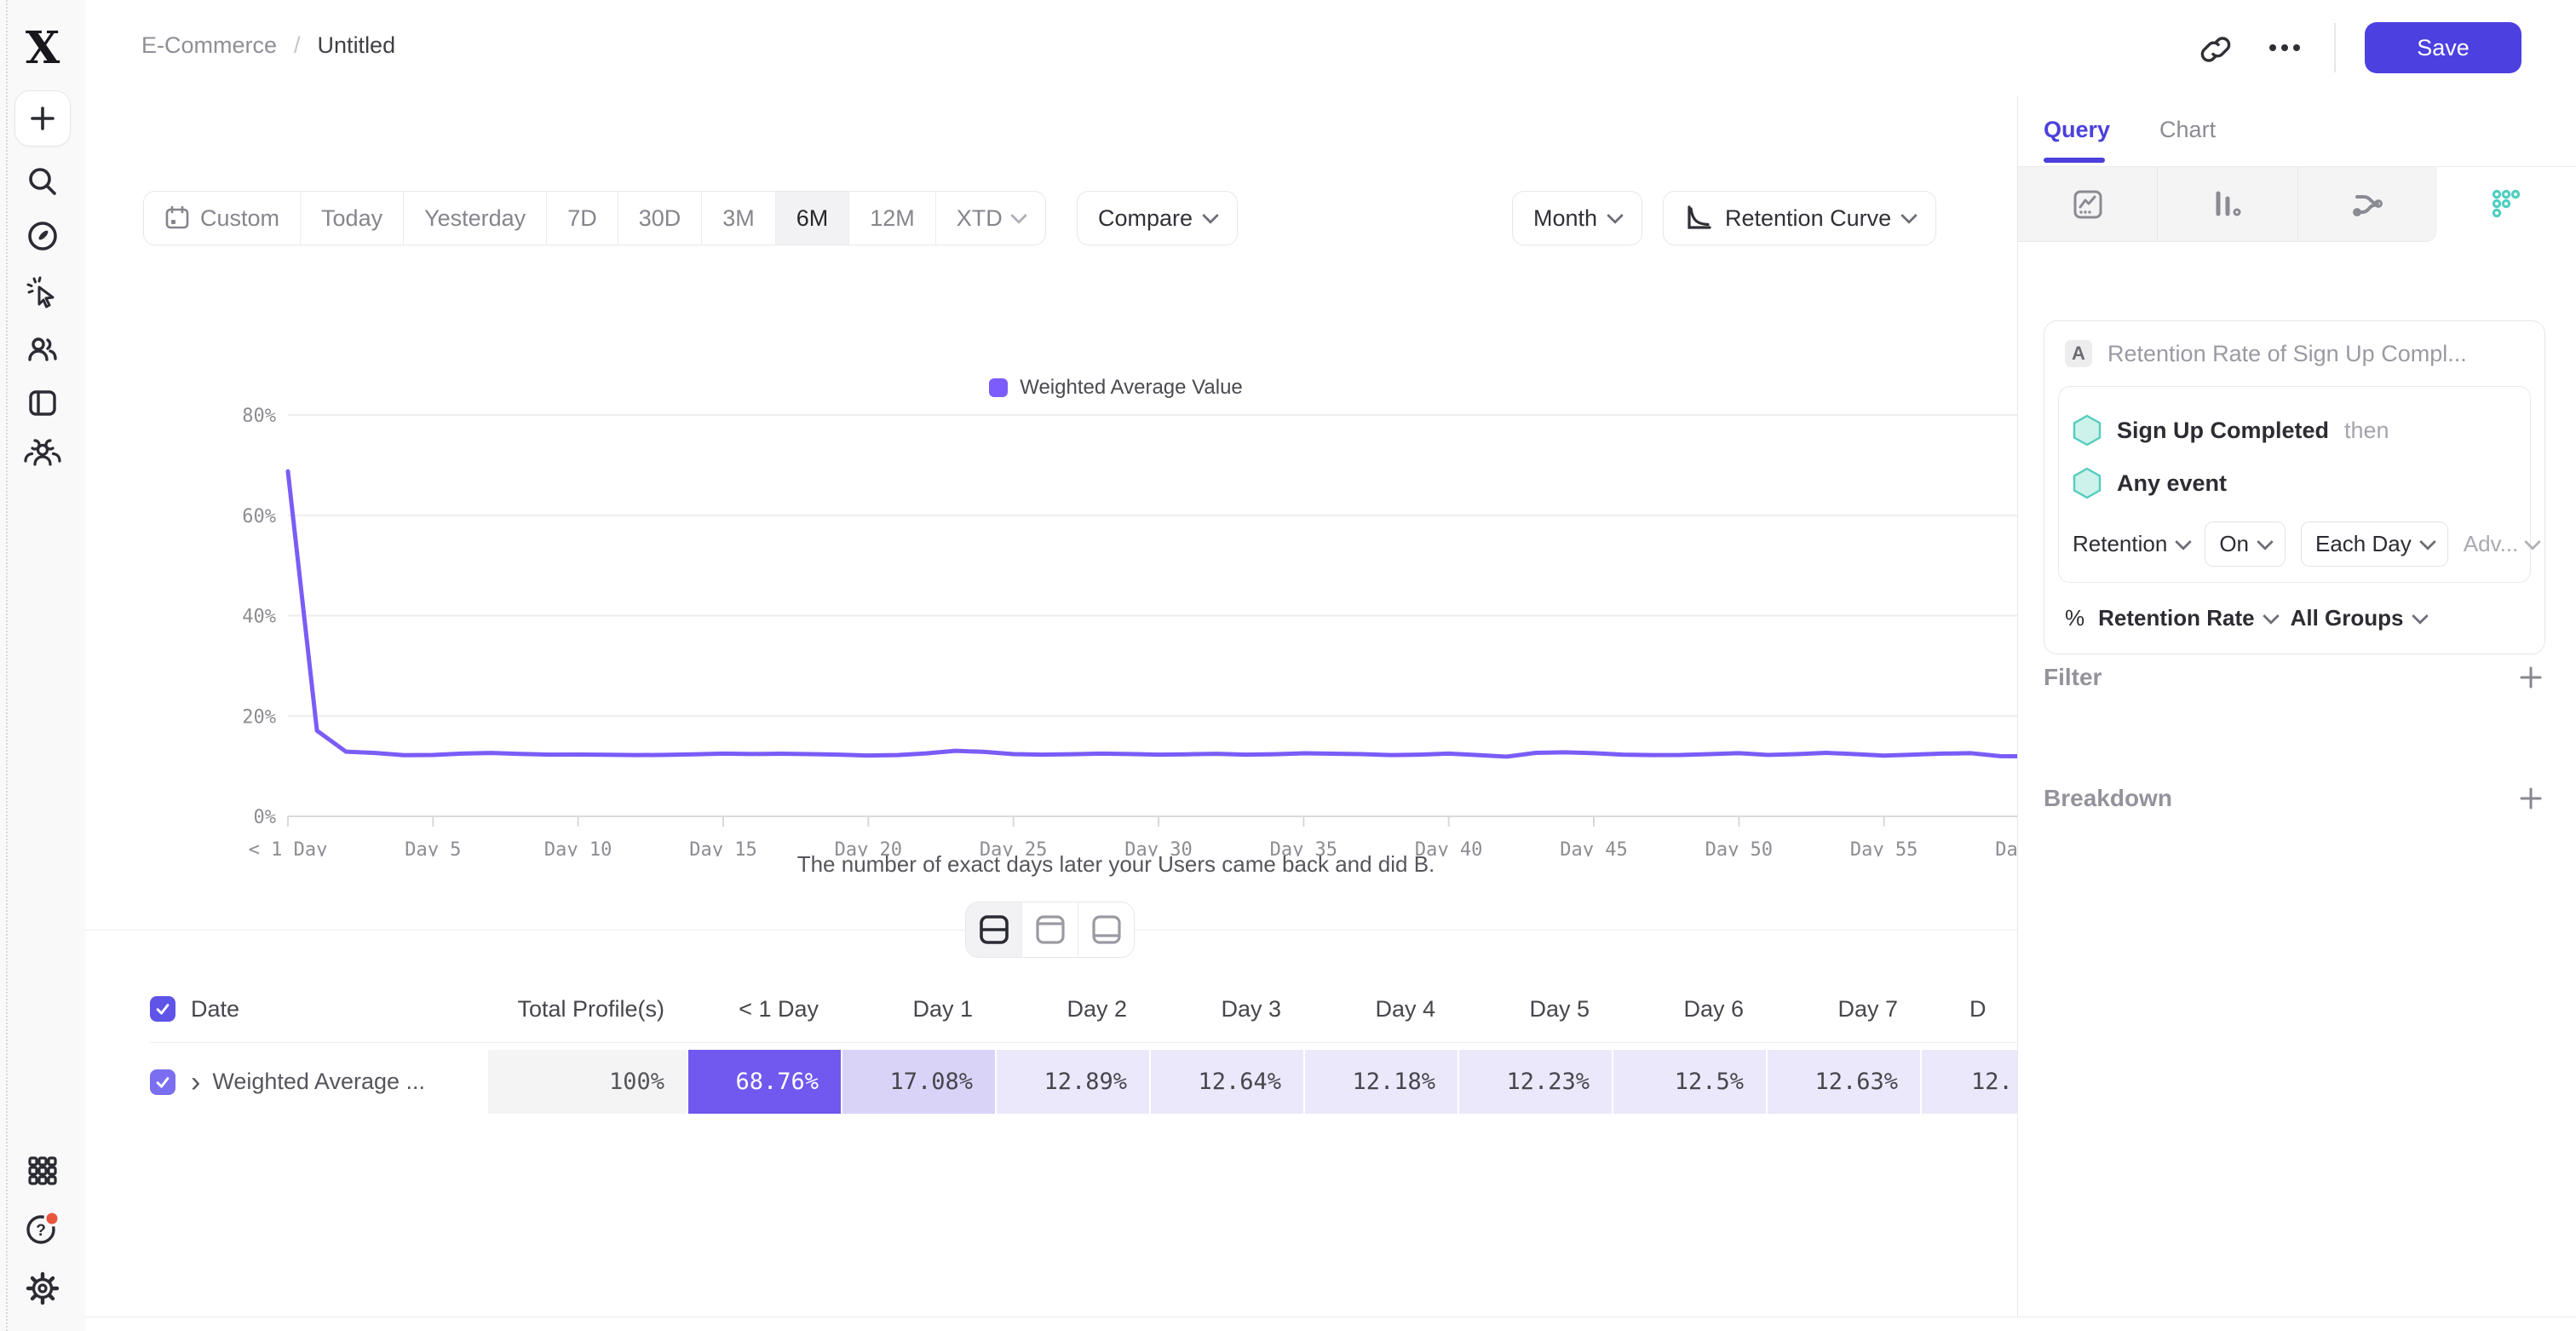  Describe the element at coordinates (259, 416) in the screenshot. I see `svg-text: 80%` at that location.